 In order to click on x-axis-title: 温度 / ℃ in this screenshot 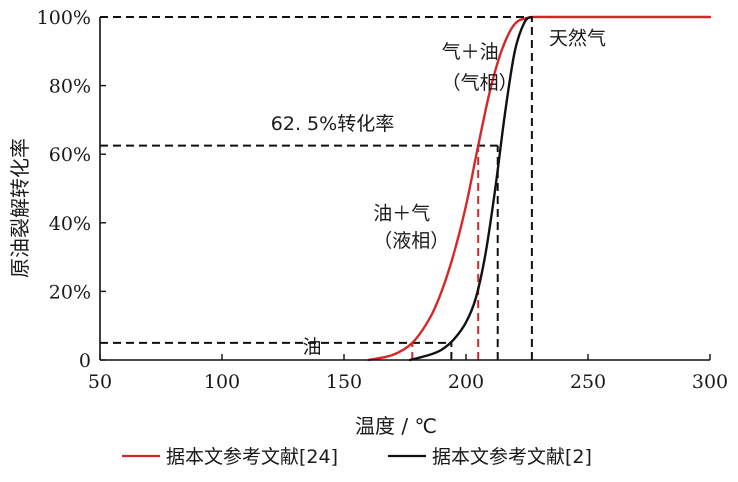, I will do `click(396, 426)`.